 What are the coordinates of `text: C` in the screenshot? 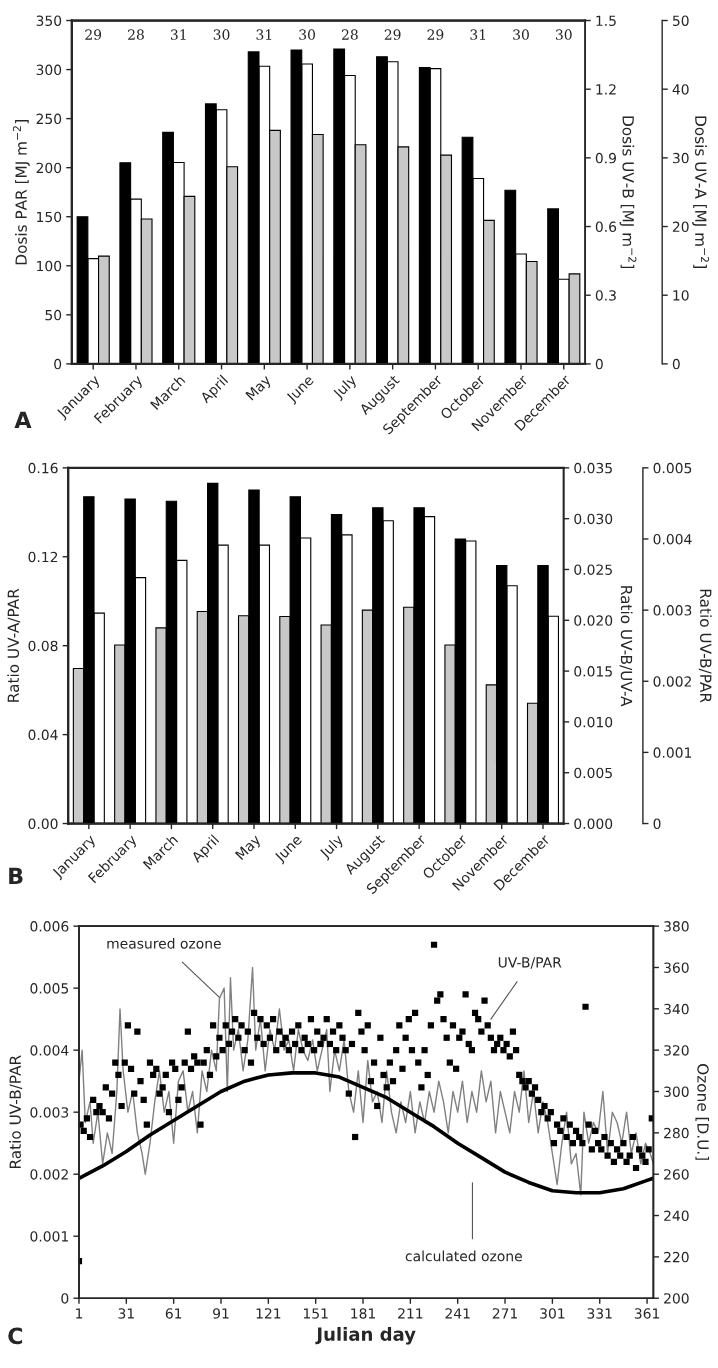 It's located at (15, 1336).